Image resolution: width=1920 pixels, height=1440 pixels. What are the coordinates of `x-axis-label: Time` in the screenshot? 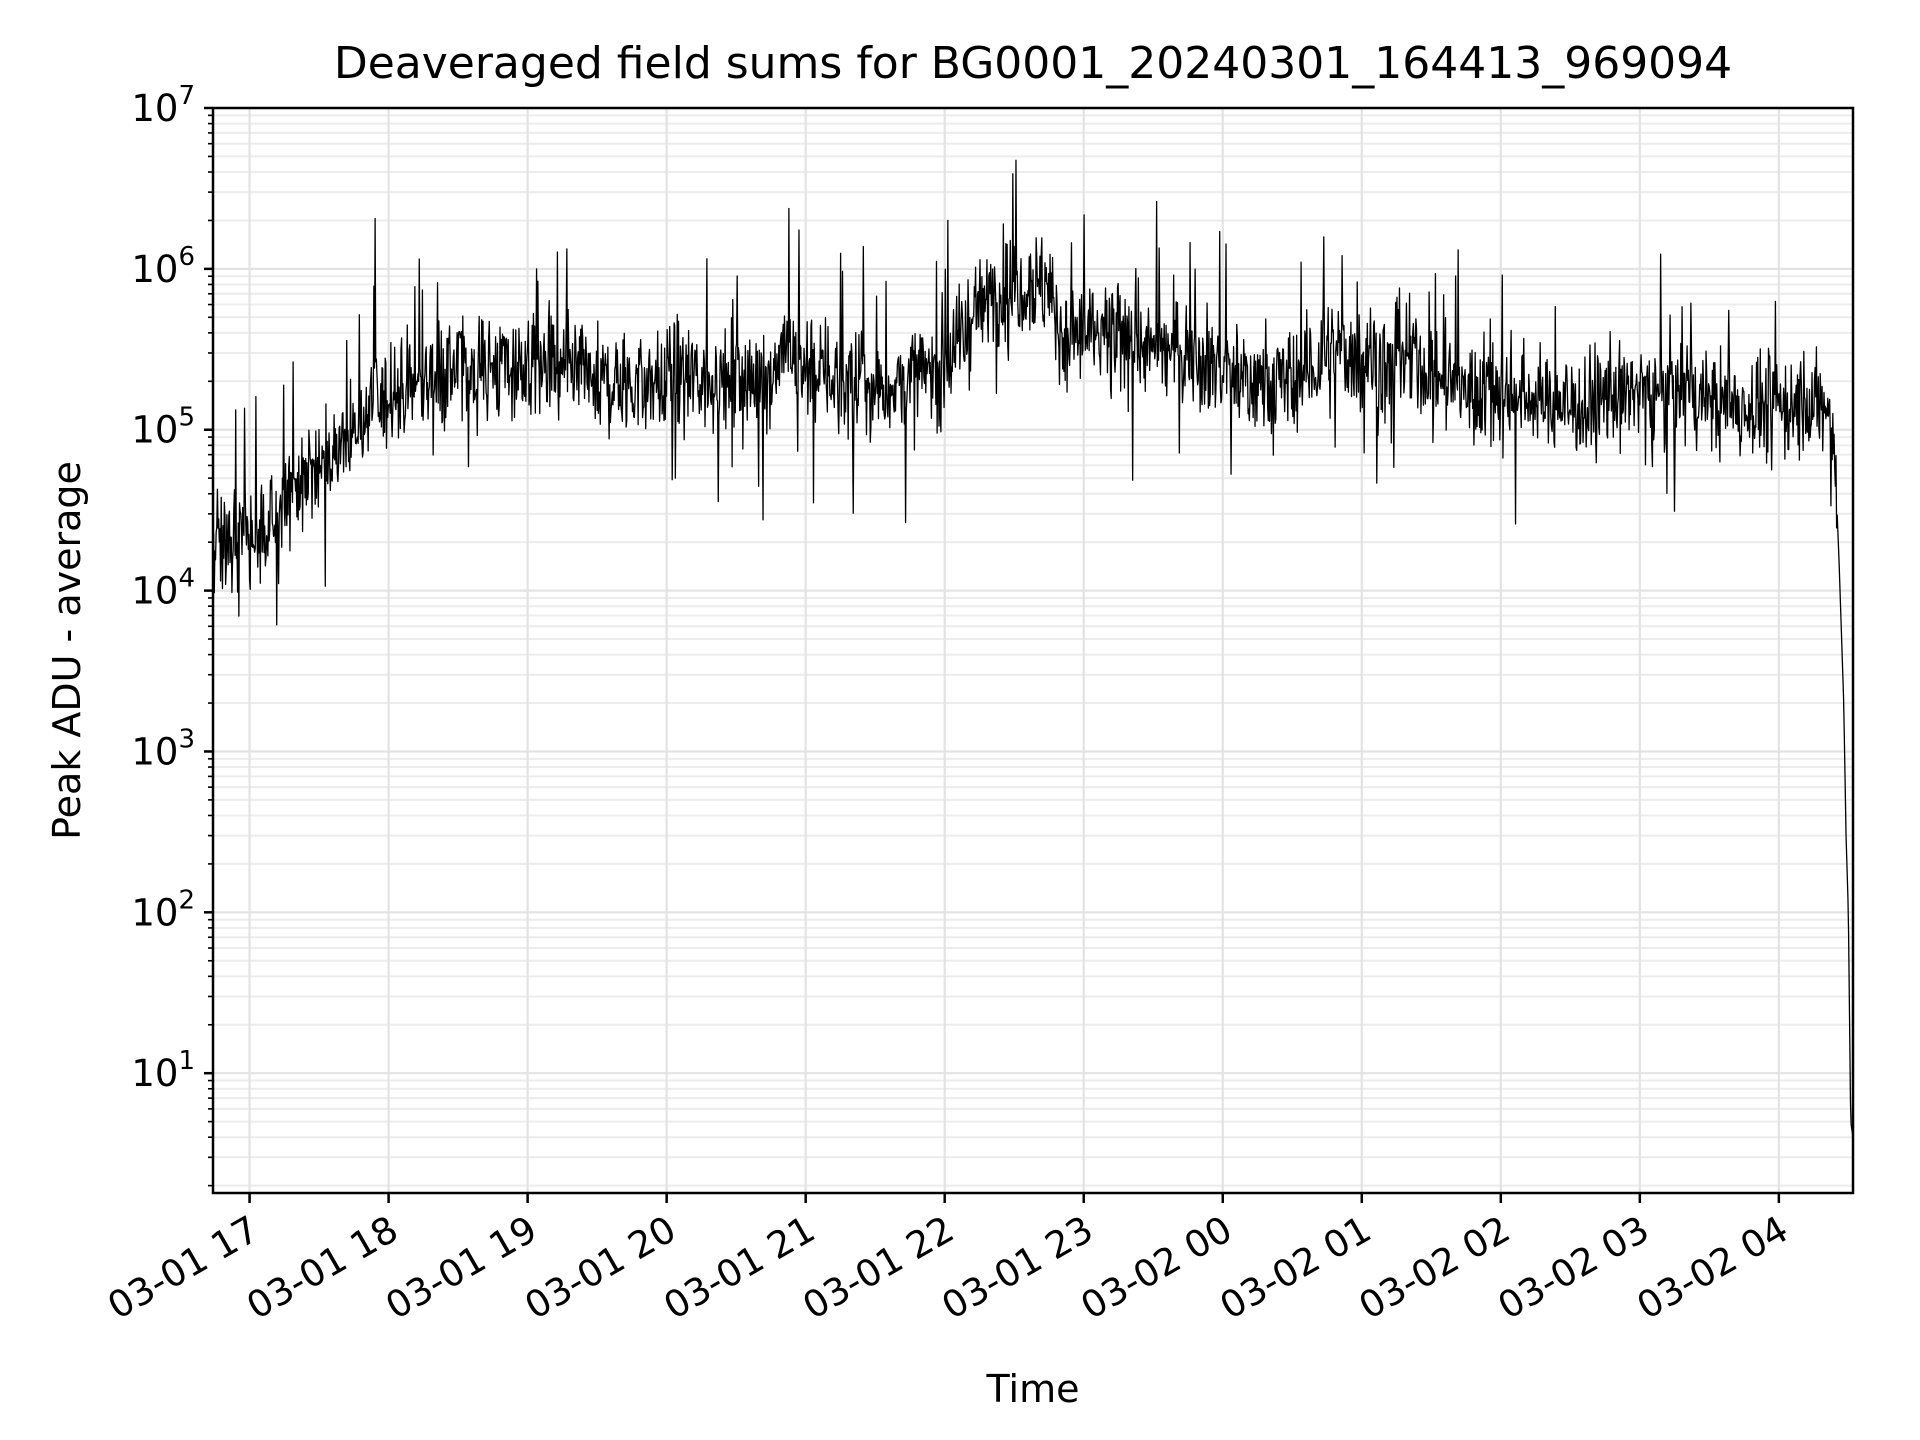 It's located at (1033, 1389).